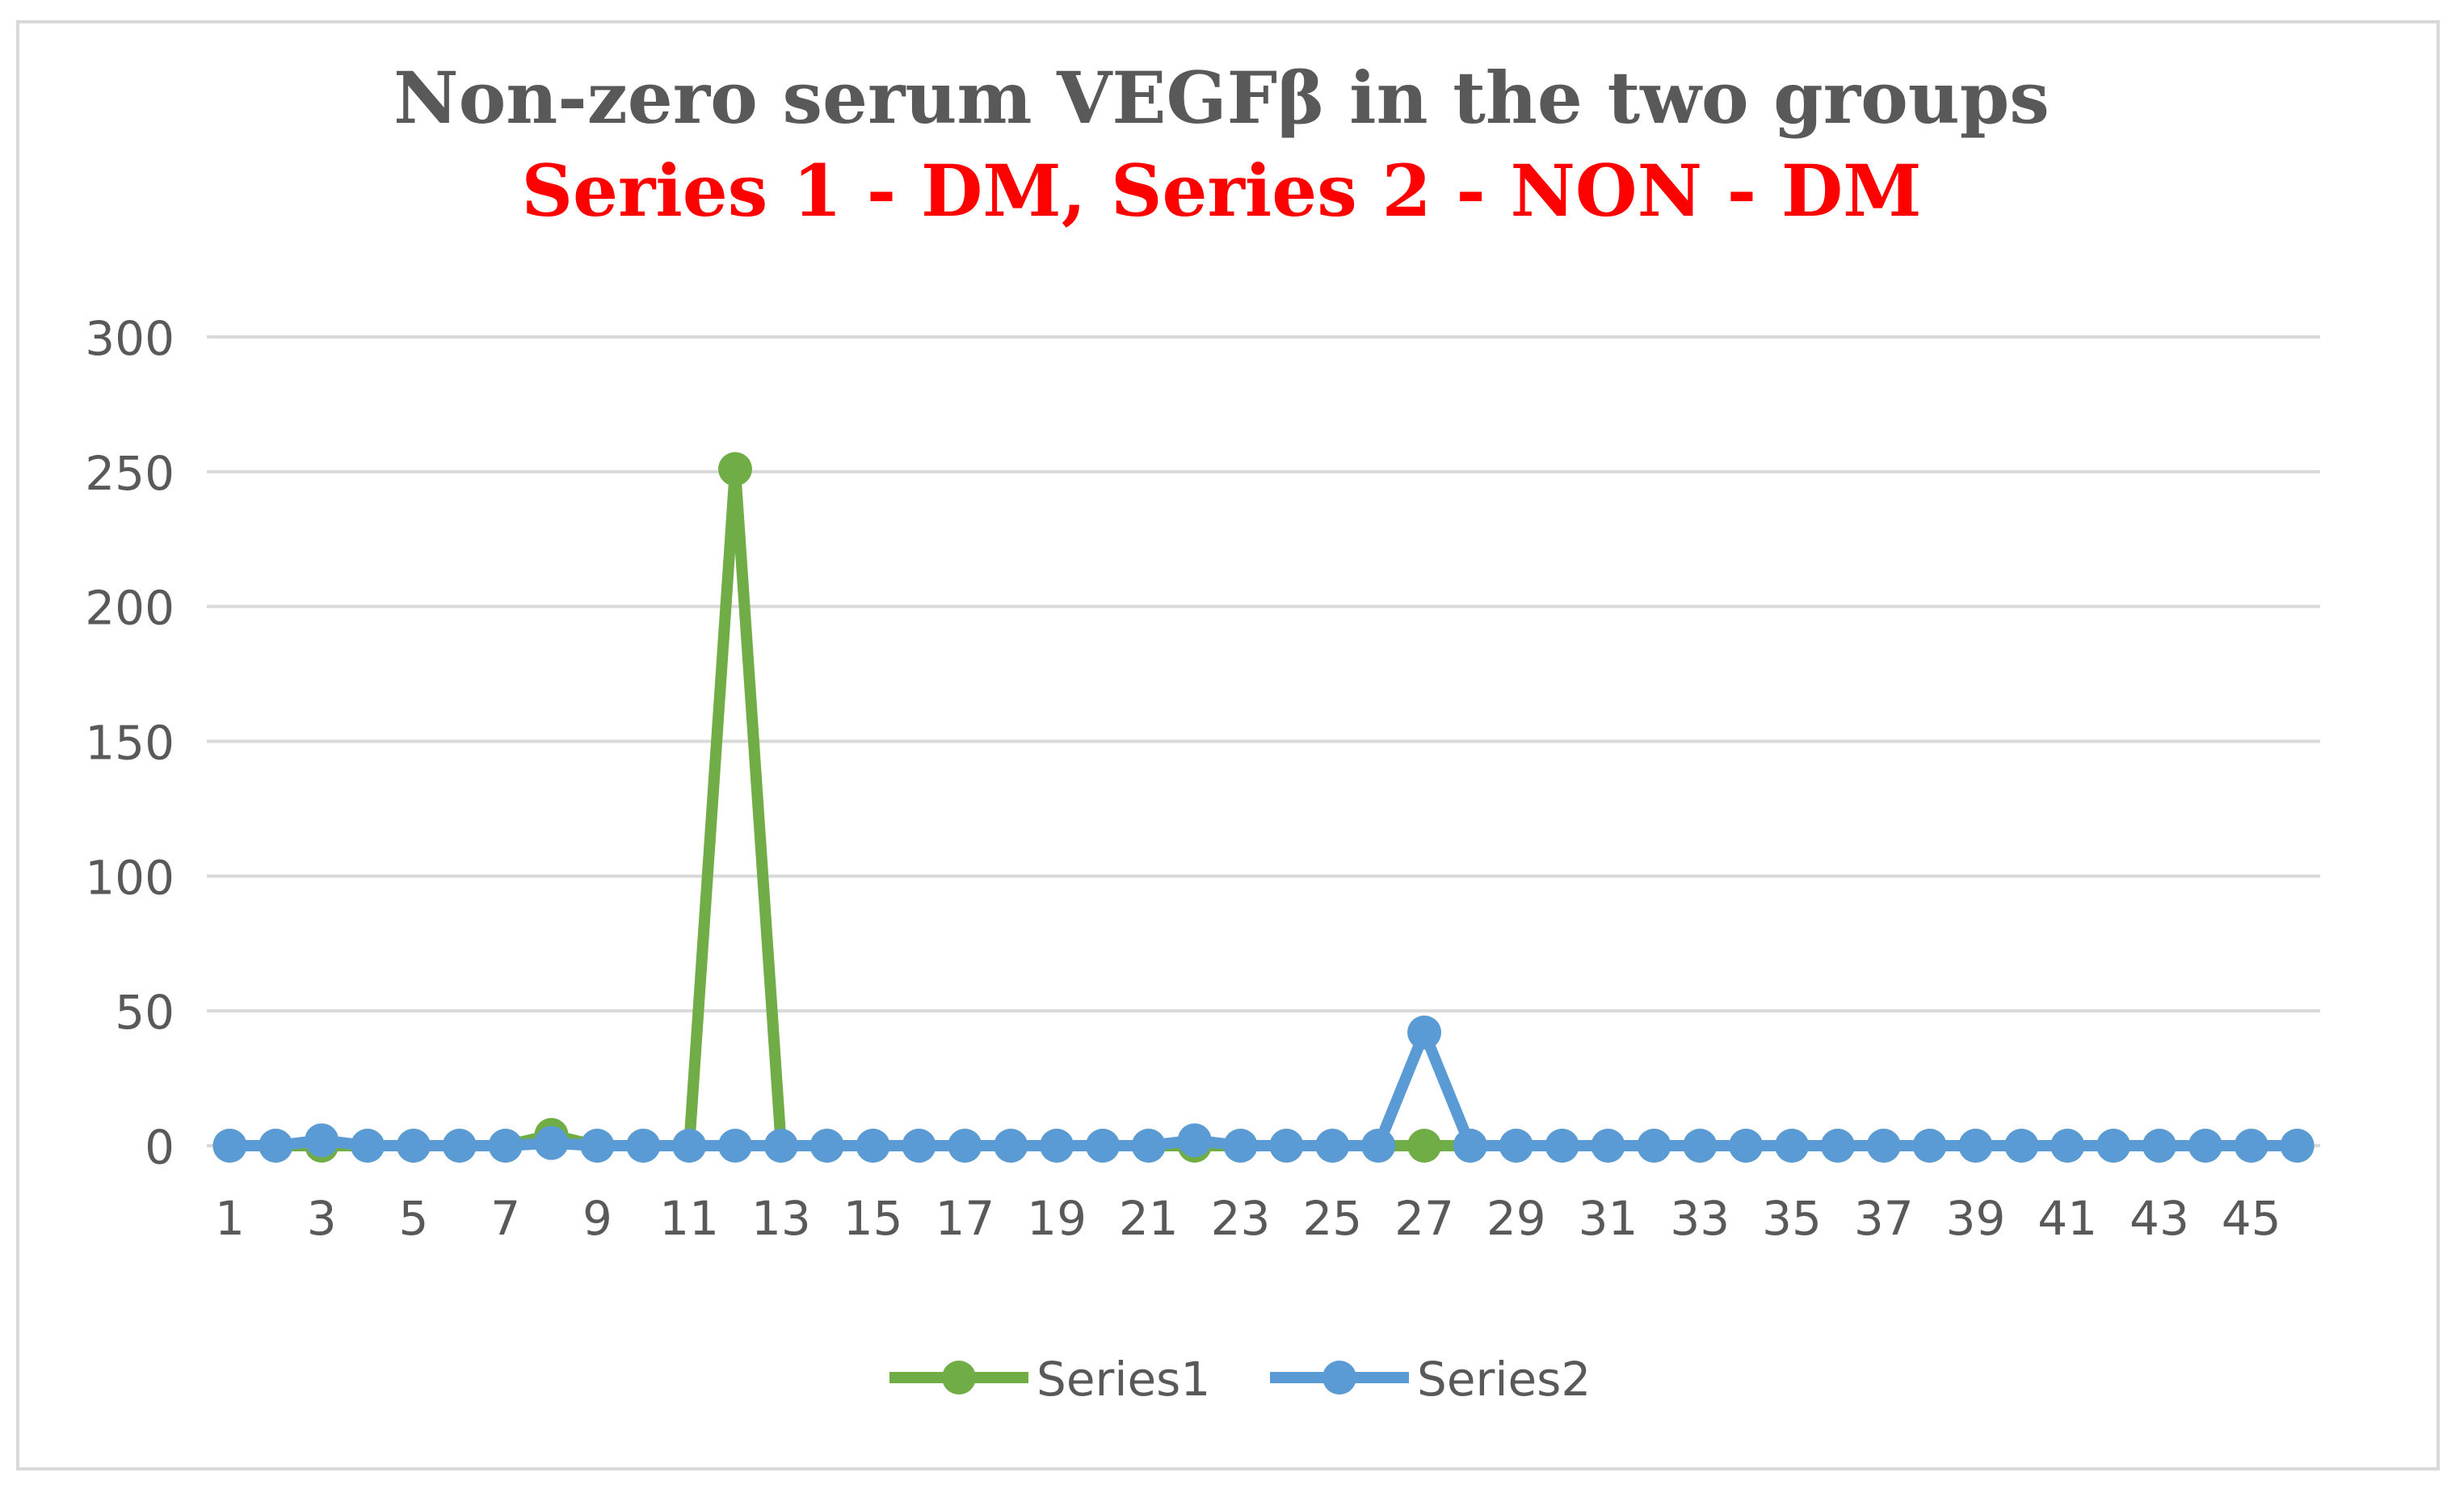 Image resolution: width=2464 pixels, height=1502 pixels. Describe the element at coordinates (129, 877) in the screenshot. I see `y-tick-label-100: 100` at that location.